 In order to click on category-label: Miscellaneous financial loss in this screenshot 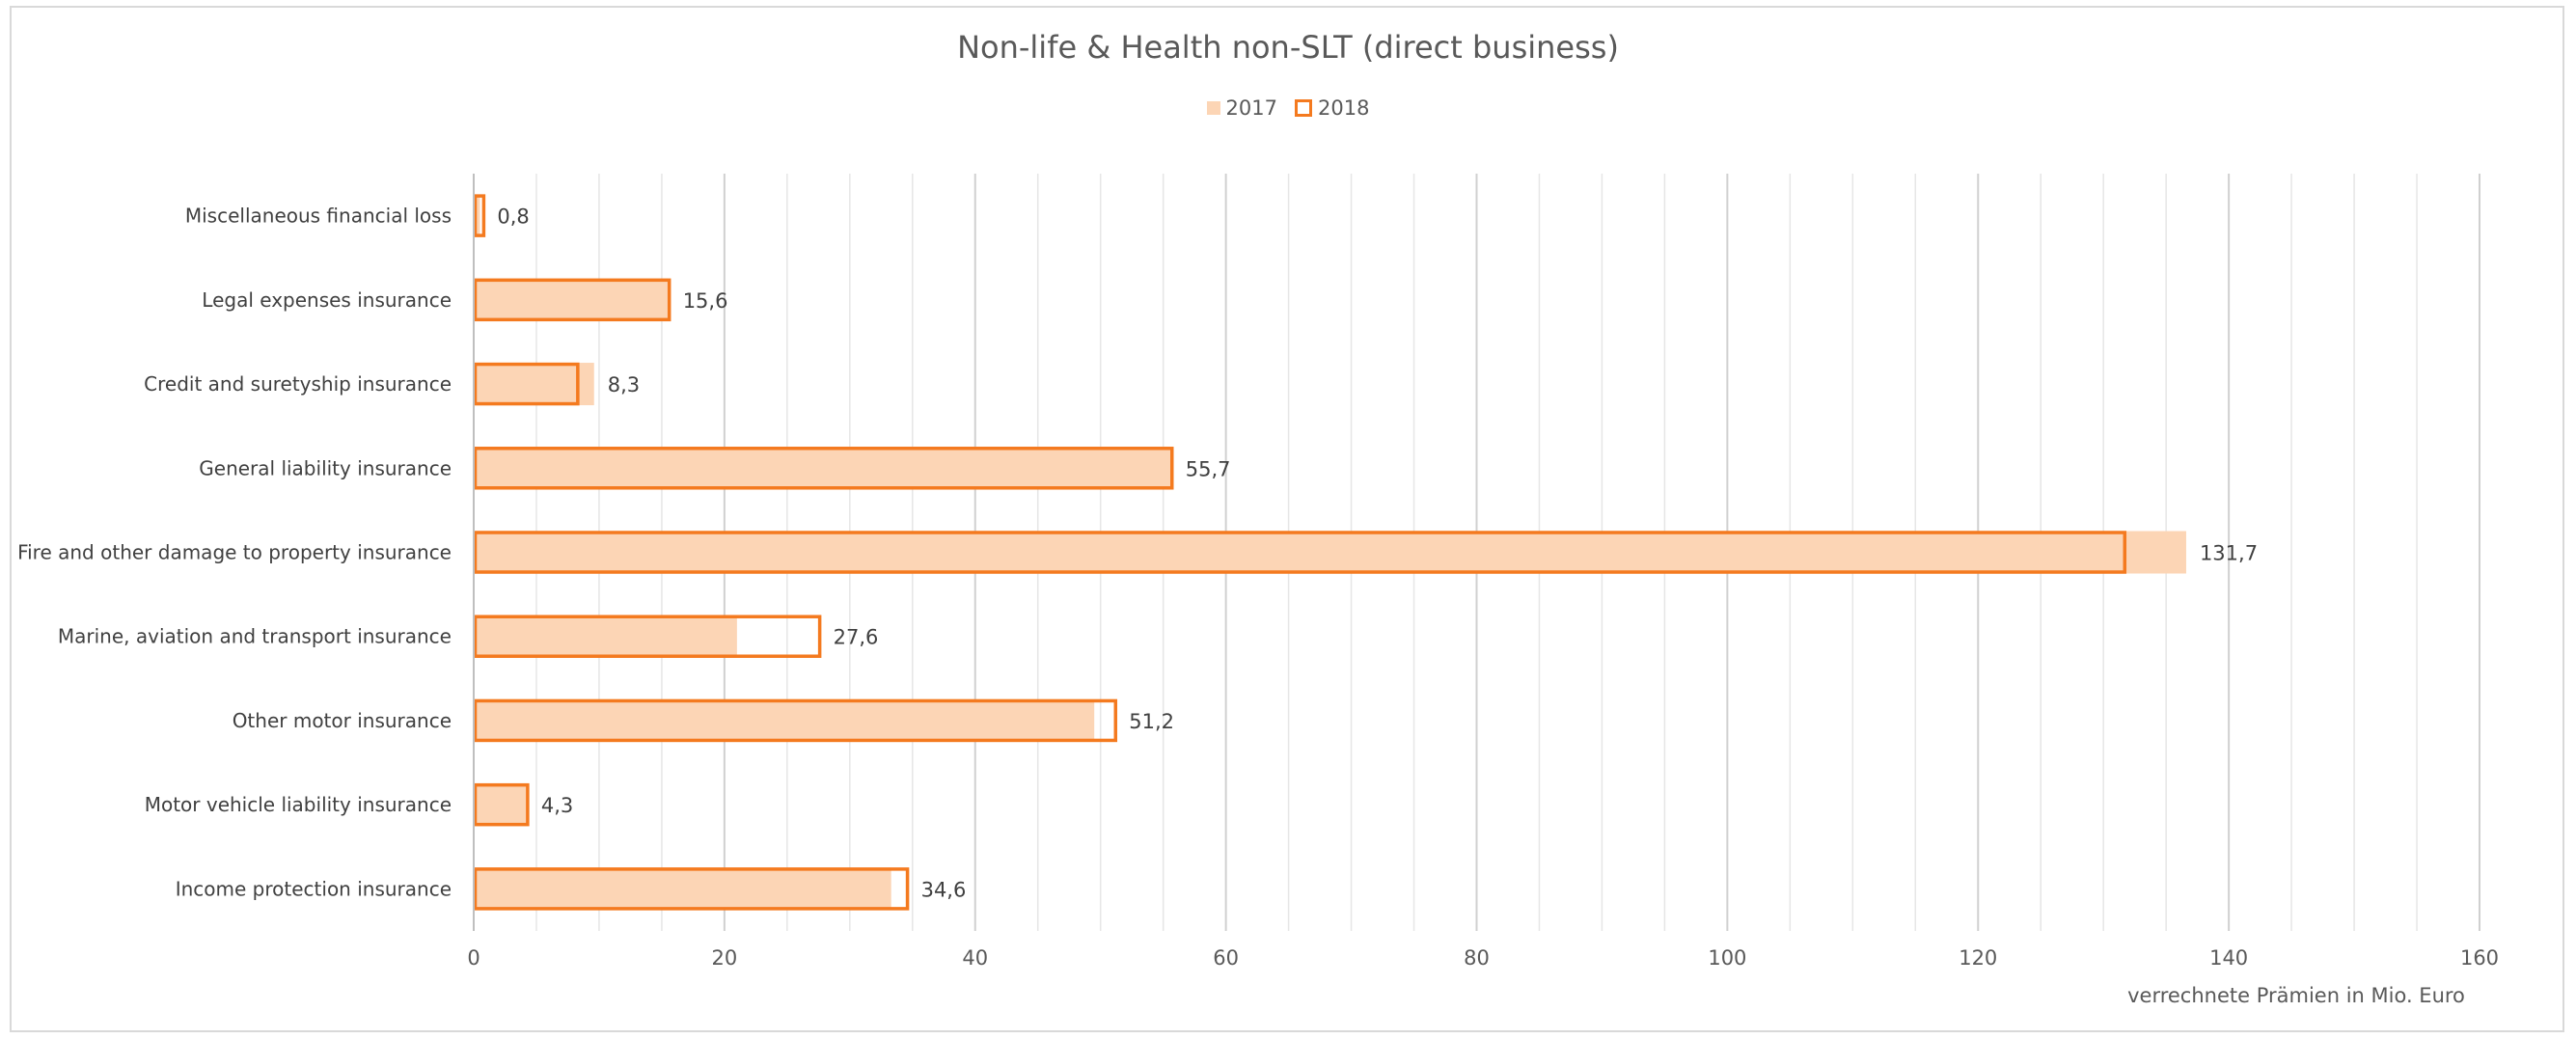, I will do `click(319, 216)`.